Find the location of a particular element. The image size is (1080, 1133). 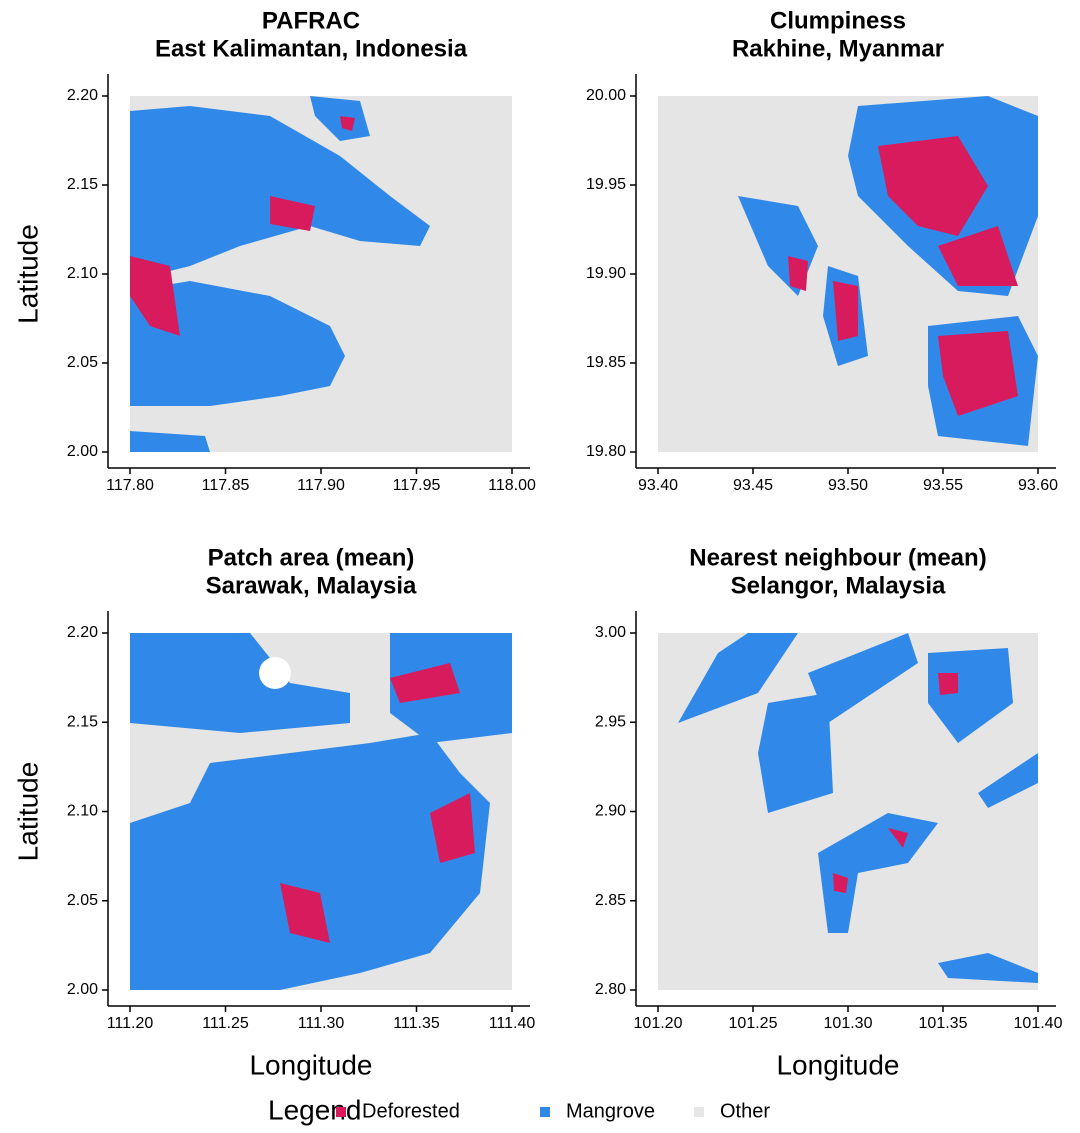

x-tick-label: 117.95 is located at coordinates (417, 485).